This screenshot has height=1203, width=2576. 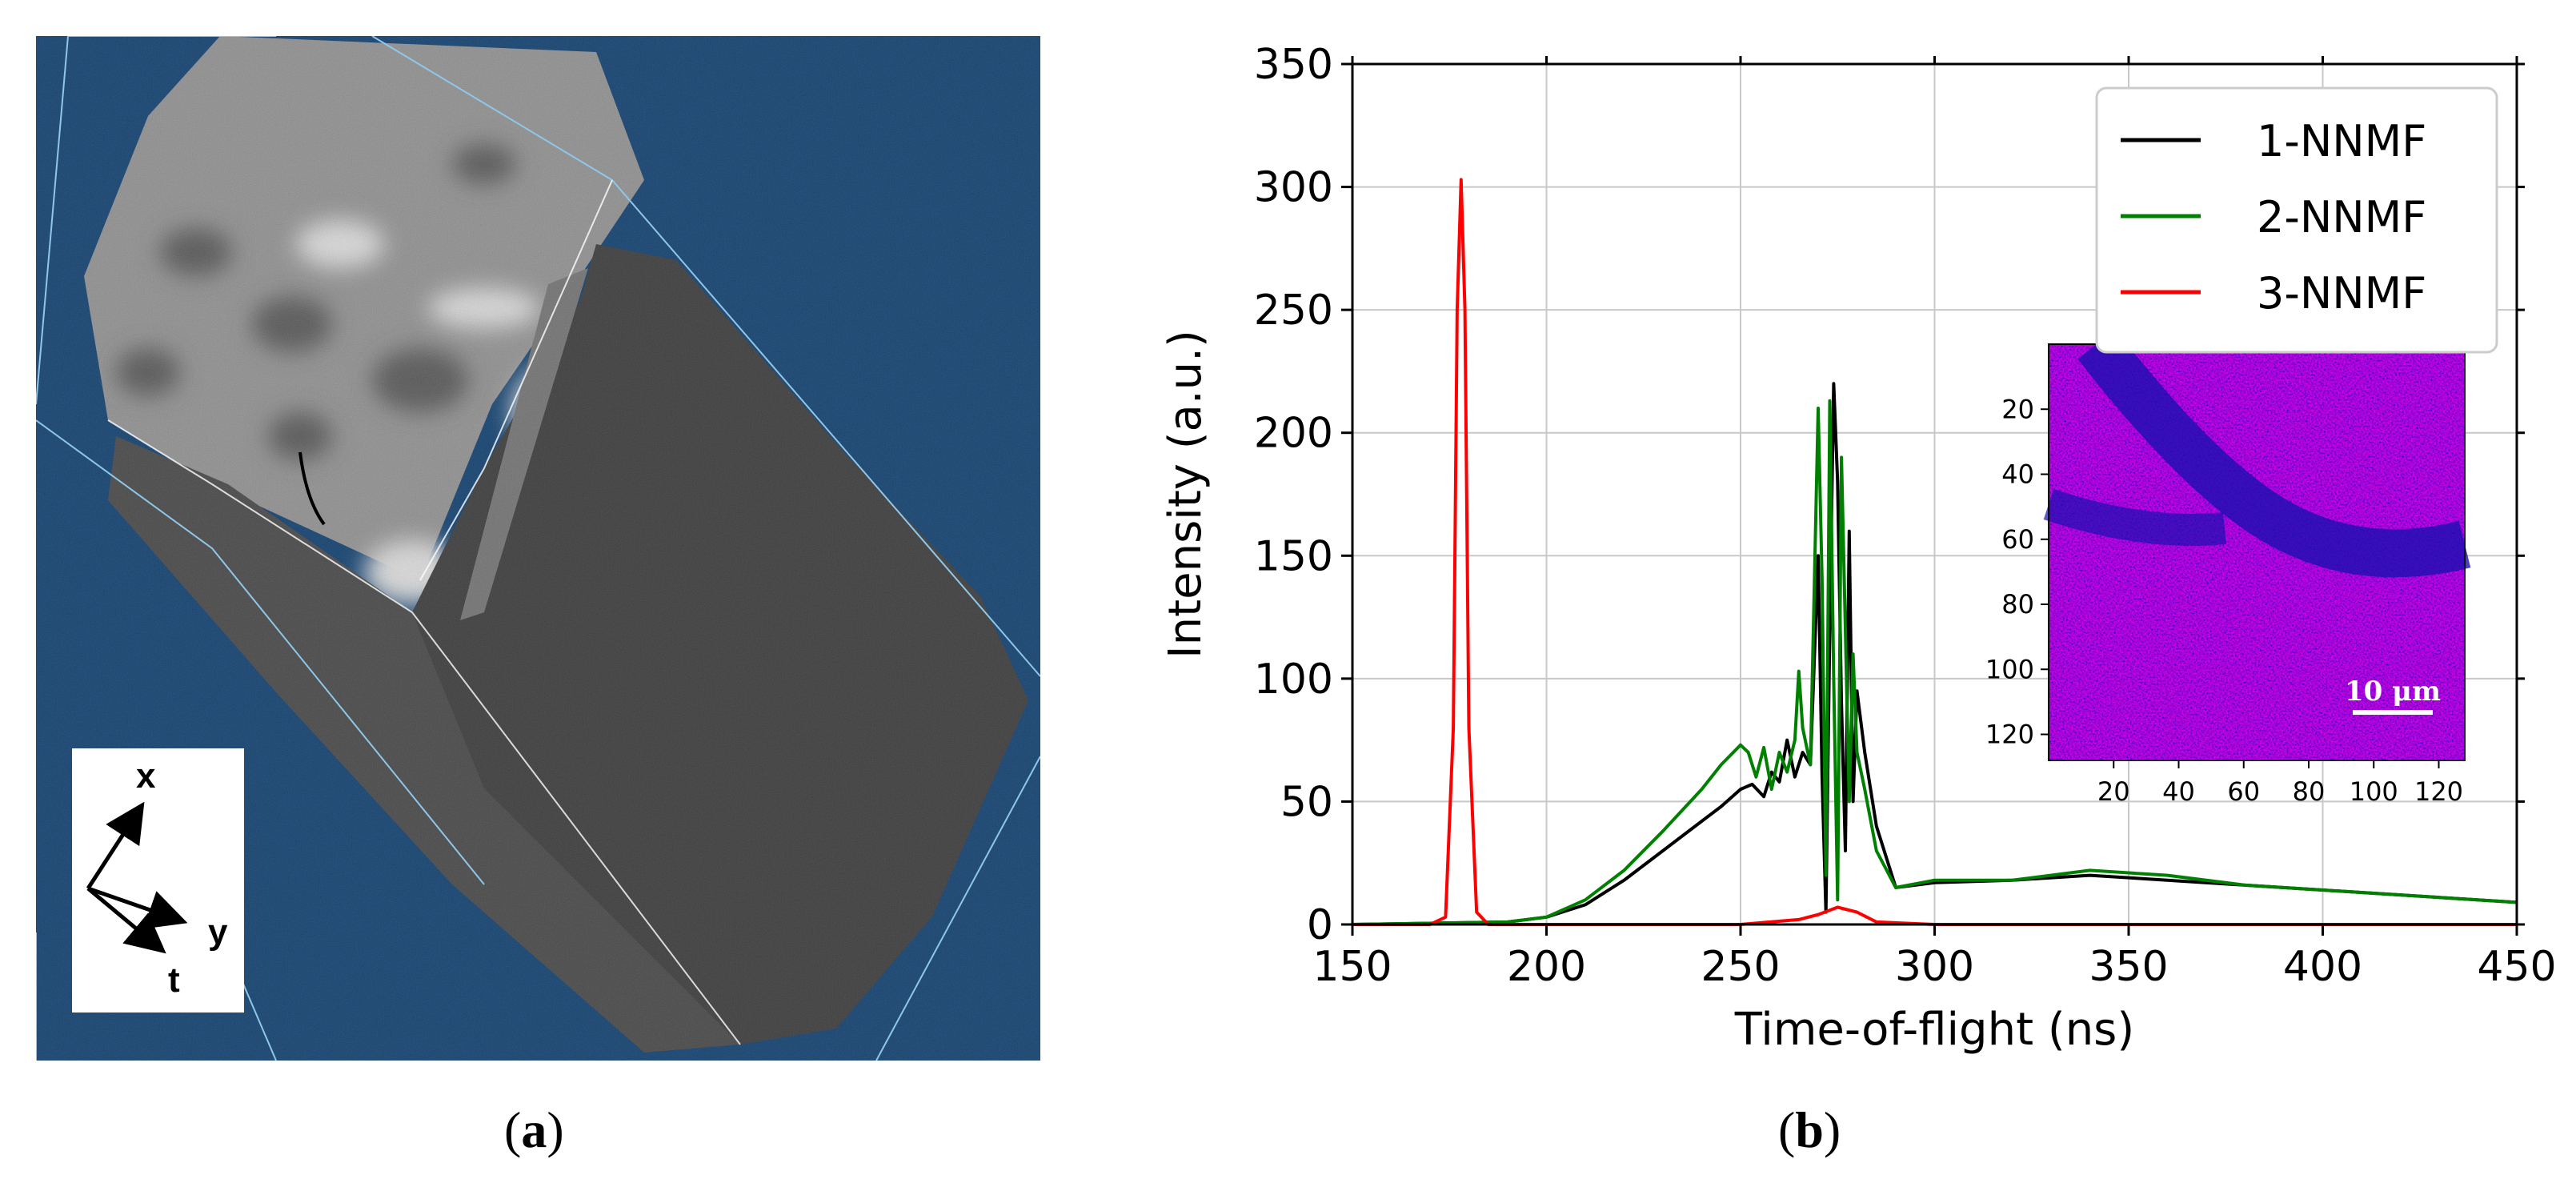 I want to click on x-tick-label-4: 350, so click(x=2128, y=967).